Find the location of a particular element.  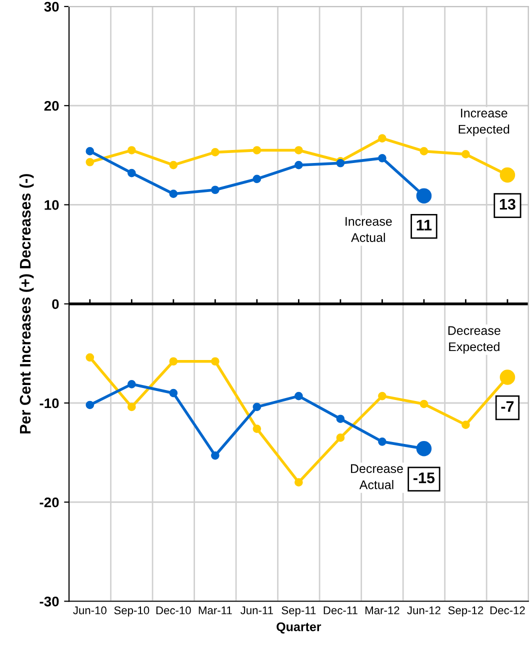

x-tick-label: Dec-12 is located at coordinates (507, 610).